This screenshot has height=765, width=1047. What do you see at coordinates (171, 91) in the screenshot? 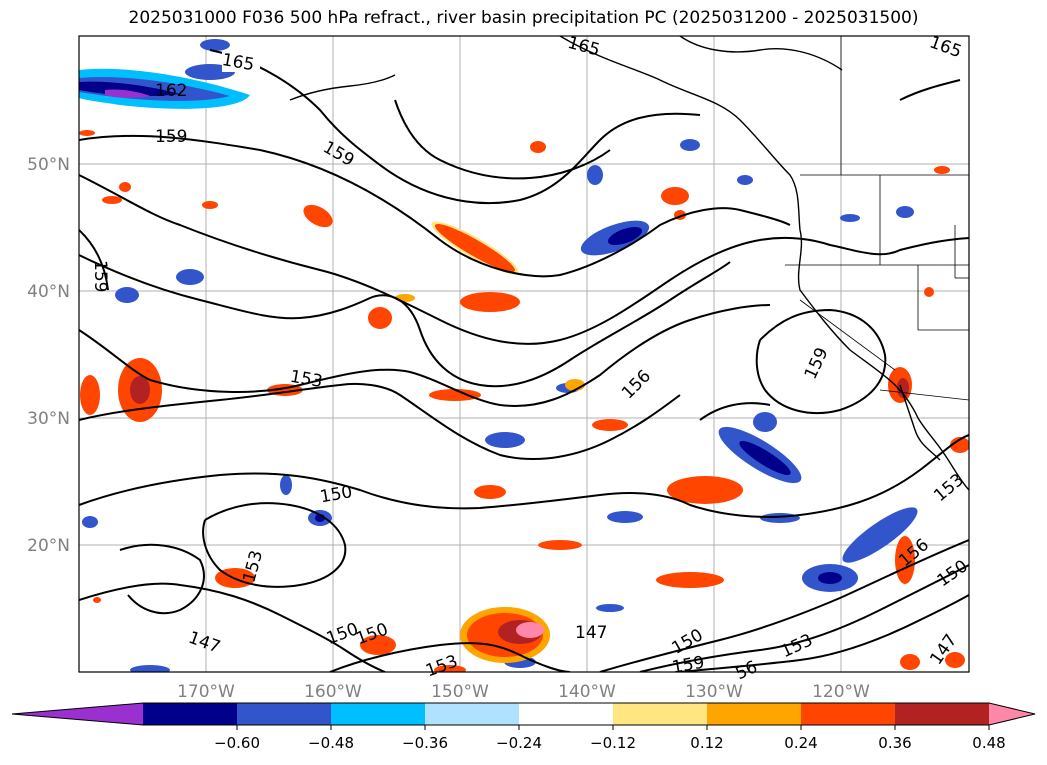
I see `contour-label: 162` at bounding box center [171, 91].